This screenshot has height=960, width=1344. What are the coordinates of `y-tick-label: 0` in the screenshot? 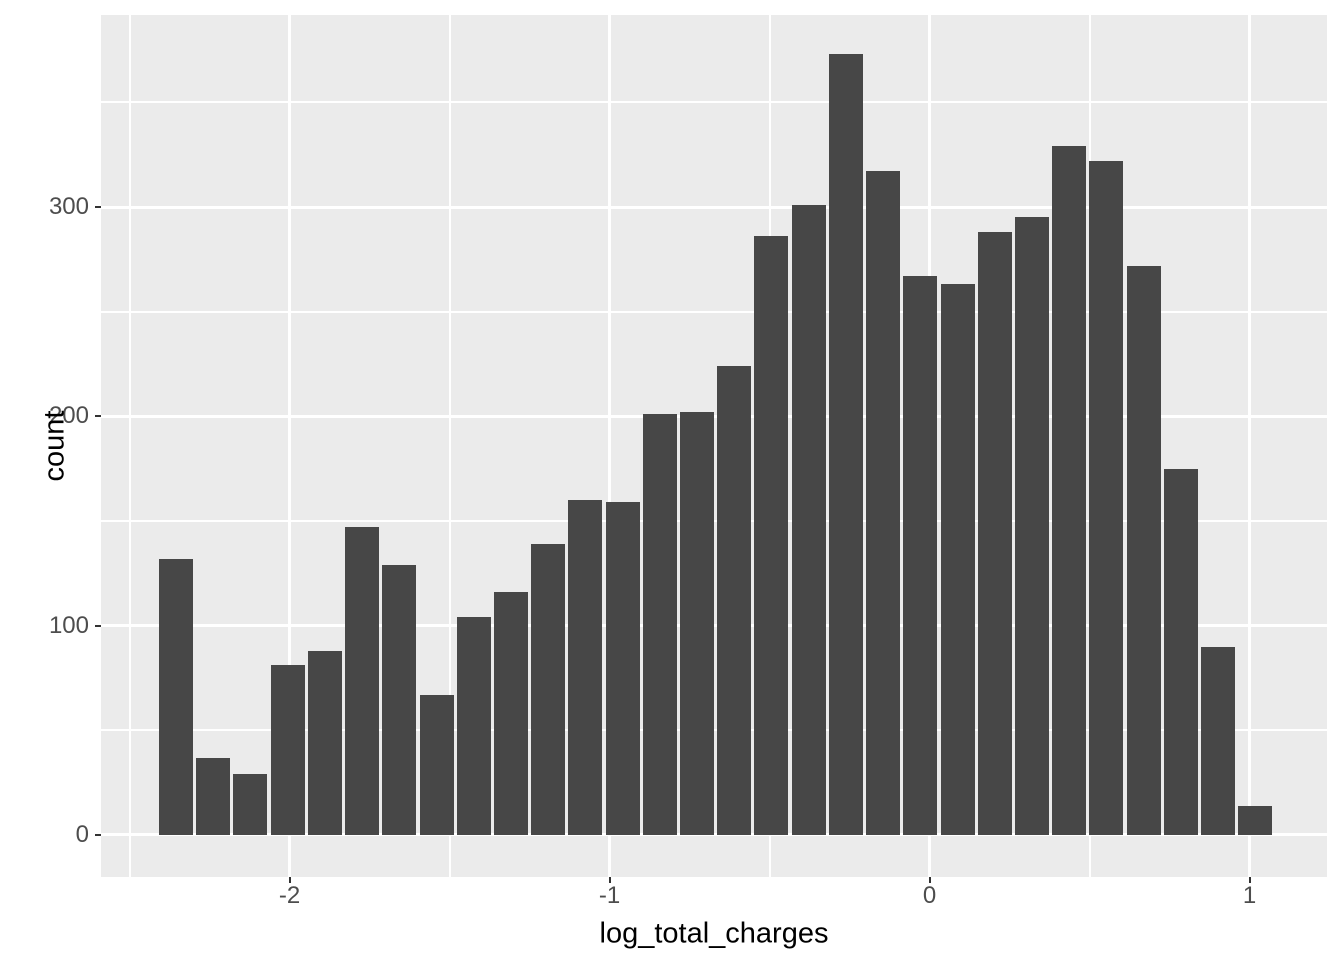 It's located at (82, 834).